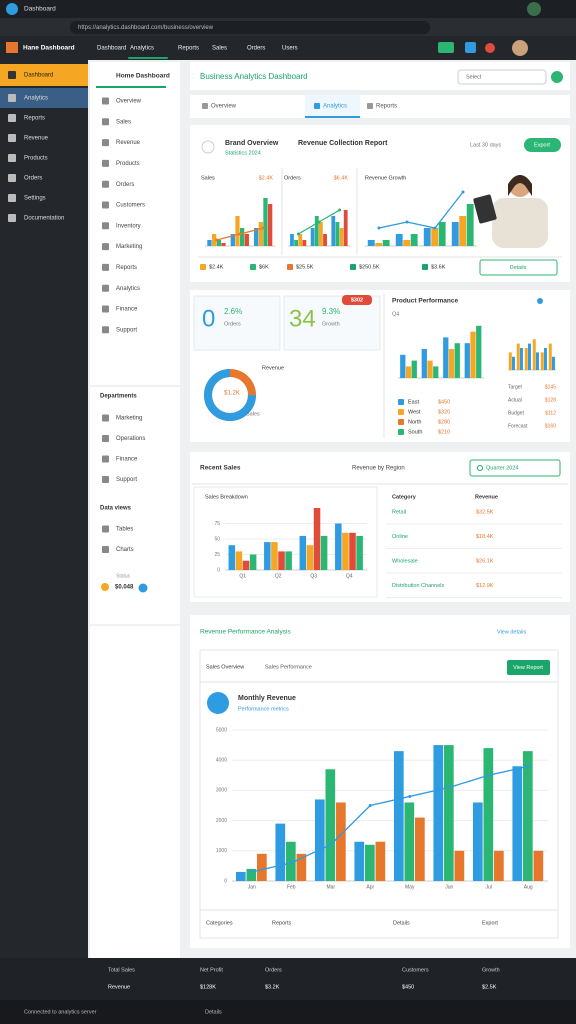 Image resolution: width=576 pixels, height=1024 pixels. What do you see at coordinates (36, 139) in the screenshot?
I see `sidebar-item: Revenue` at bounding box center [36, 139].